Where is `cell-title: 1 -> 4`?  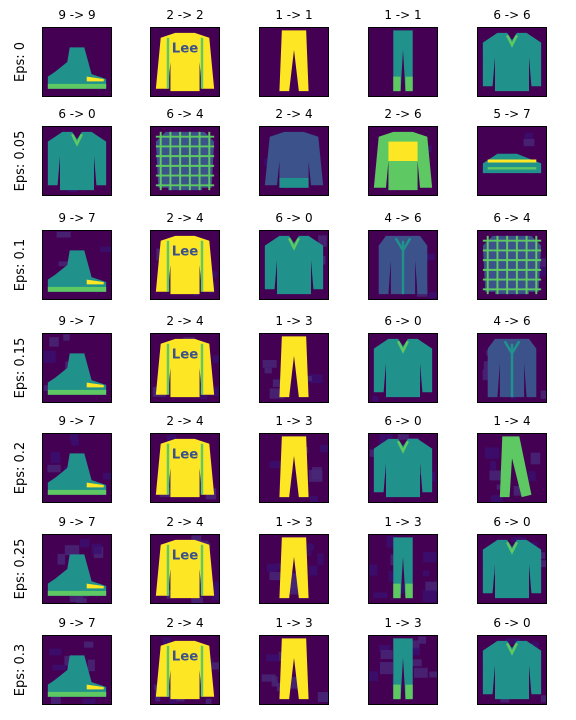 cell-title: 1 -> 4 is located at coordinates (512, 421).